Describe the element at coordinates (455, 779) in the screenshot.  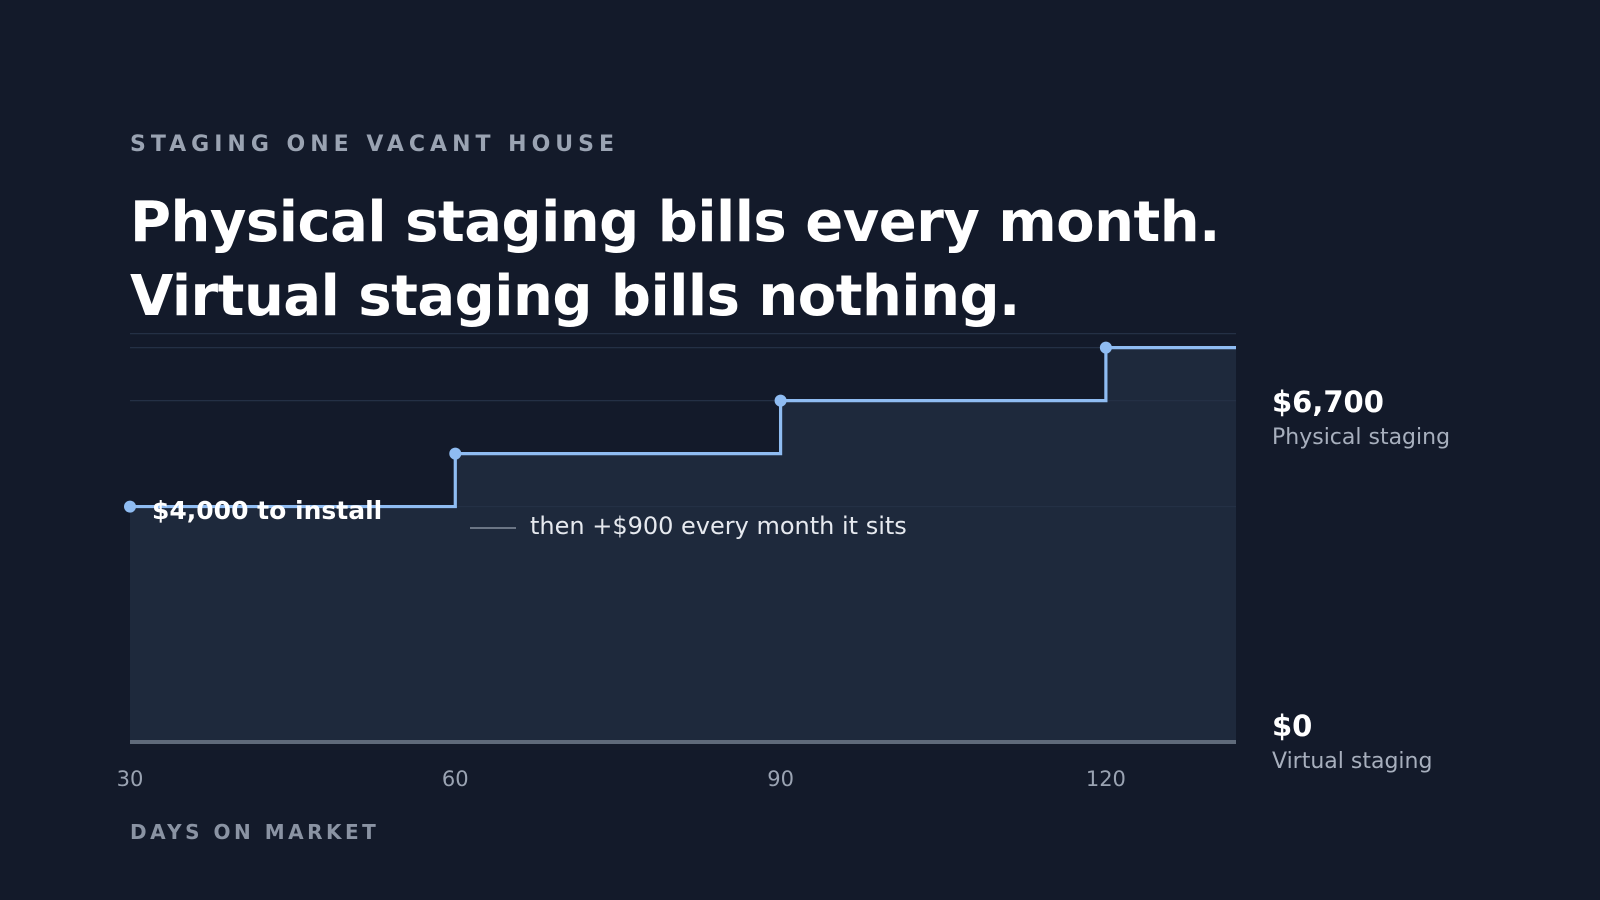
I see `x-tick-label: 60` at that location.